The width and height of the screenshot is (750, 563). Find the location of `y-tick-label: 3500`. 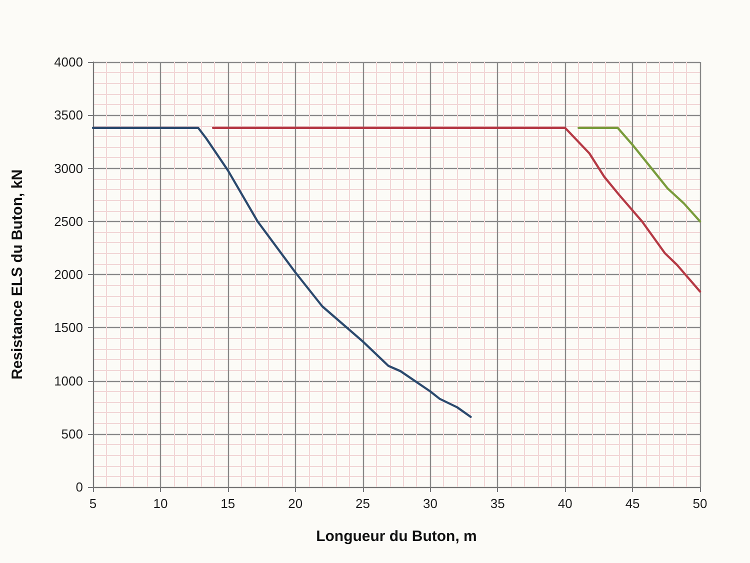

y-tick-label: 3500 is located at coordinates (68, 115).